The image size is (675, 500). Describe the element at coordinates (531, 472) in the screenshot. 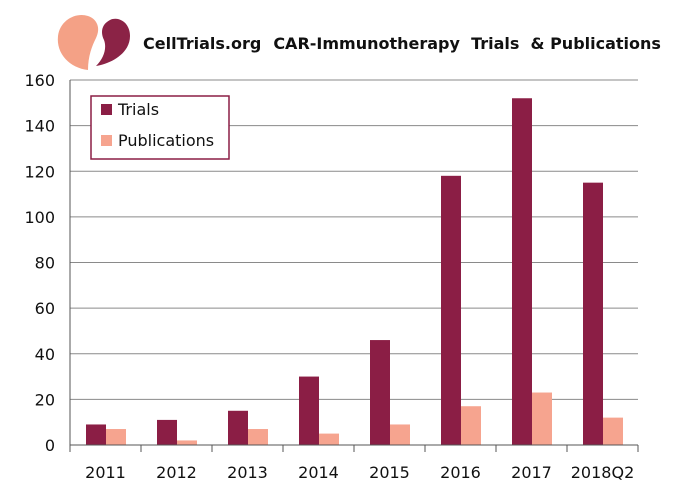

I see `x-tick-label: 2017` at that location.